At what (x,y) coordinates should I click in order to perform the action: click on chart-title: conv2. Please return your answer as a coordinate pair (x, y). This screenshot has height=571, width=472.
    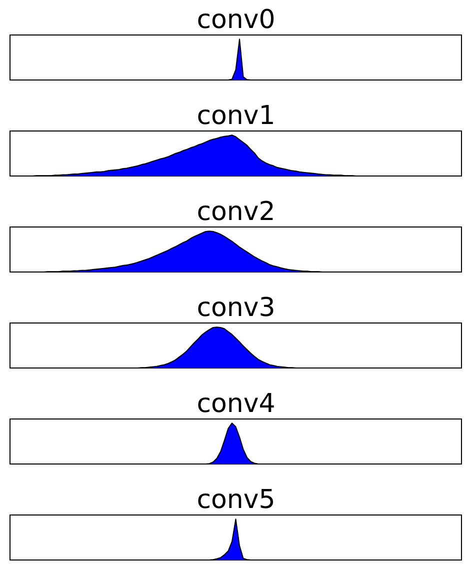
    Looking at the image, I should click on (236, 212).